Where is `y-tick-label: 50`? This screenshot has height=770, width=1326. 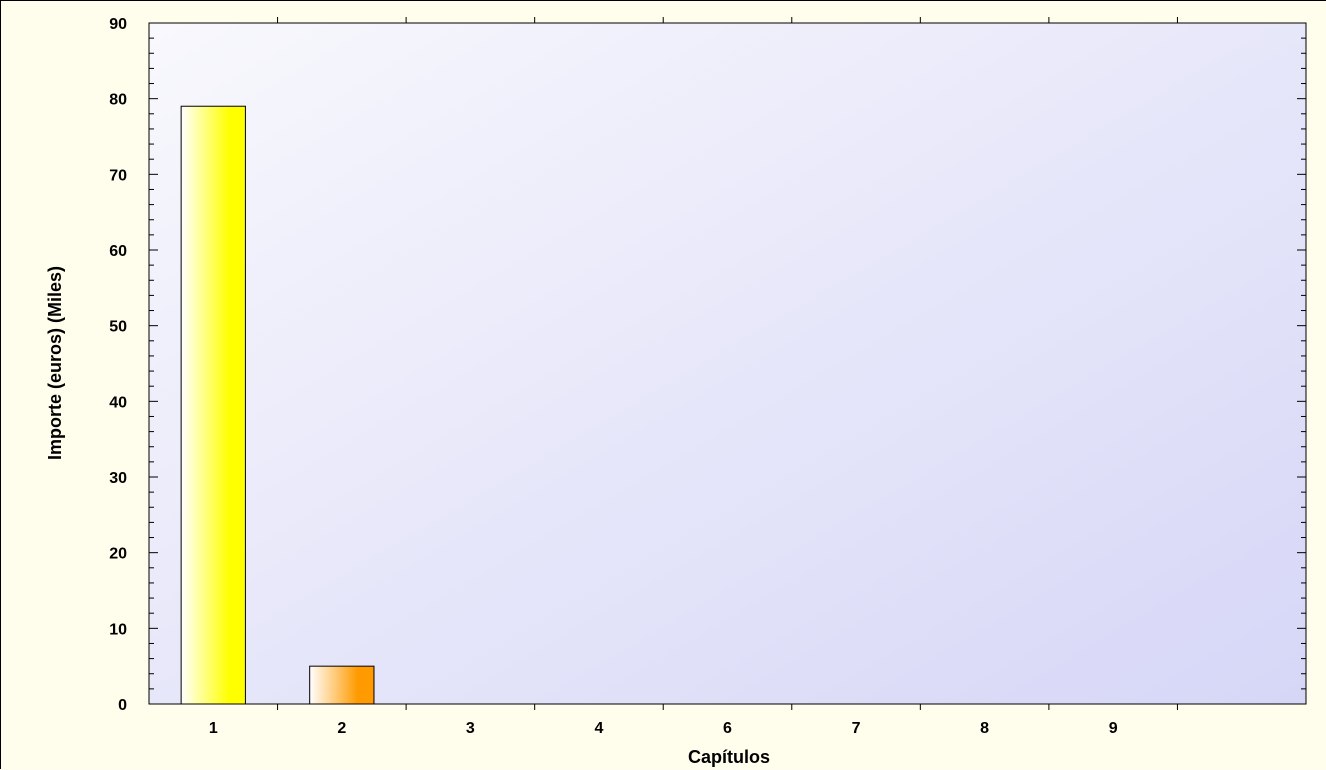 y-tick-label: 50 is located at coordinates (118, 327).